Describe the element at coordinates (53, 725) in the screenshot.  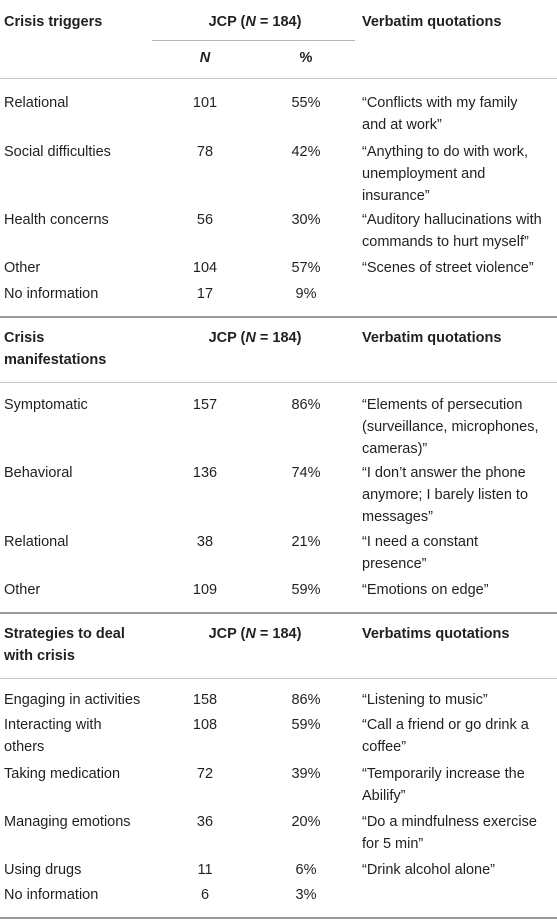
I see `row-label: Interacting with` at that location.